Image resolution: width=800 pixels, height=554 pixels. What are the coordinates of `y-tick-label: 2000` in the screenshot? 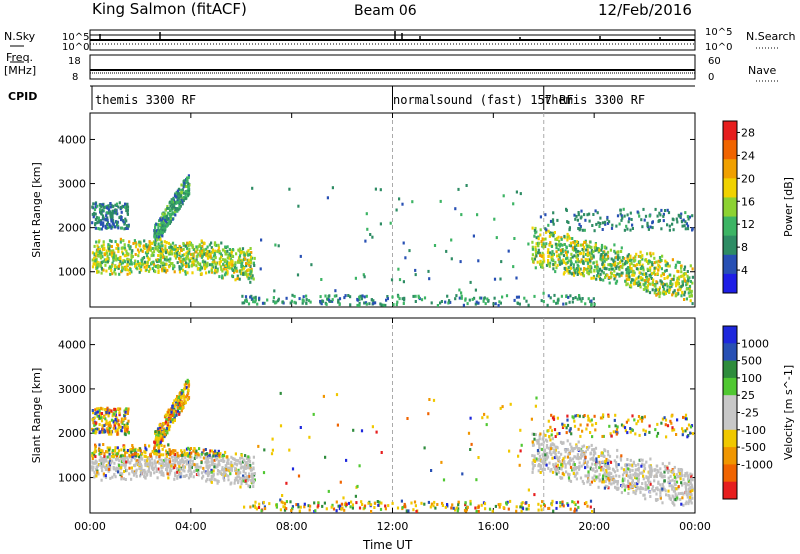 It's located at (72, 228).